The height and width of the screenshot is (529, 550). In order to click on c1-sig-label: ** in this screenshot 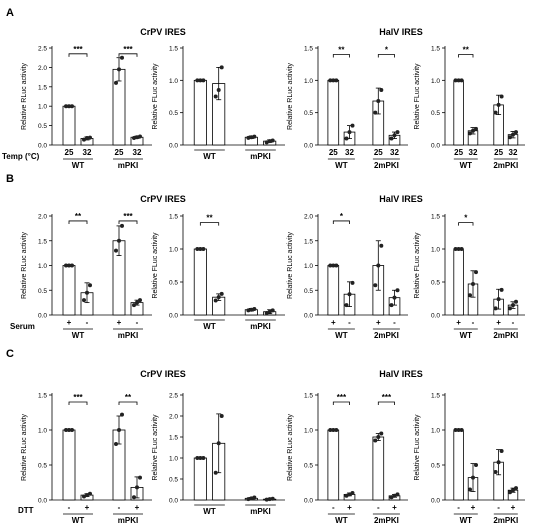, I will do `click(128, 397)`.